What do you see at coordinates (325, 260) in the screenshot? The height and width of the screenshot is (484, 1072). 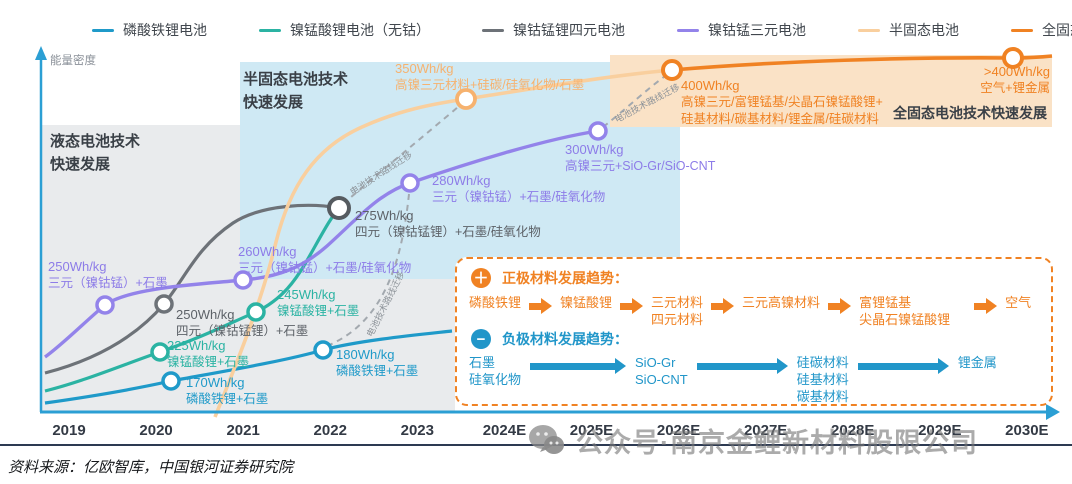 I see `annotation-ternary-260: 260Wh/kg 三元（镍钴锰）+石墨/硅氧化物` at bounding box center [325, 260].